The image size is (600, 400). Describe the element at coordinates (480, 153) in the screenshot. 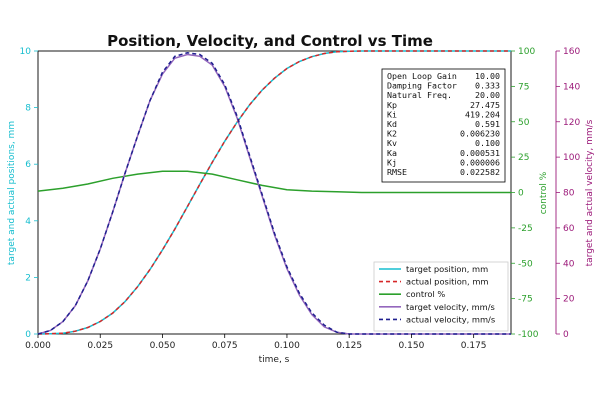

I see `param-value: 0.000531` at that location.